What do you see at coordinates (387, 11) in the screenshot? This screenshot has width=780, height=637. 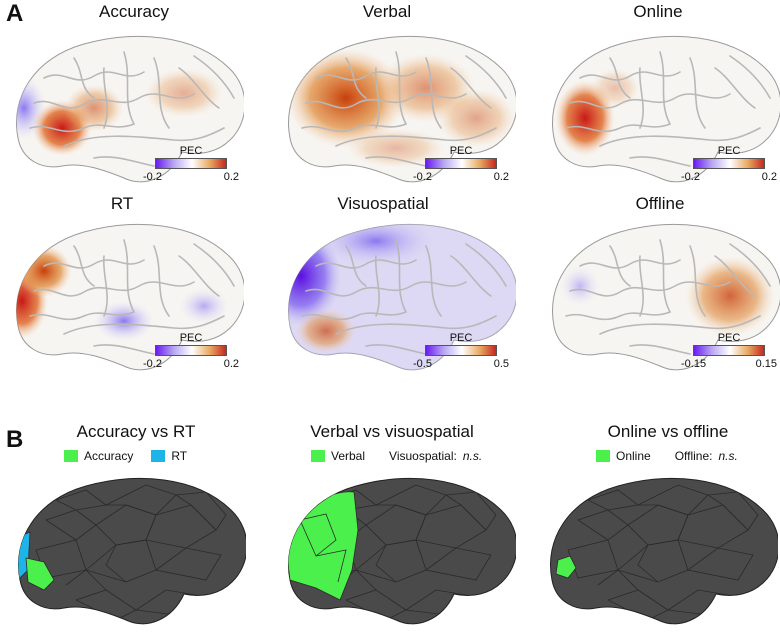 I see `map-title-verbal: Verbal` at bounding box center [387, 11].